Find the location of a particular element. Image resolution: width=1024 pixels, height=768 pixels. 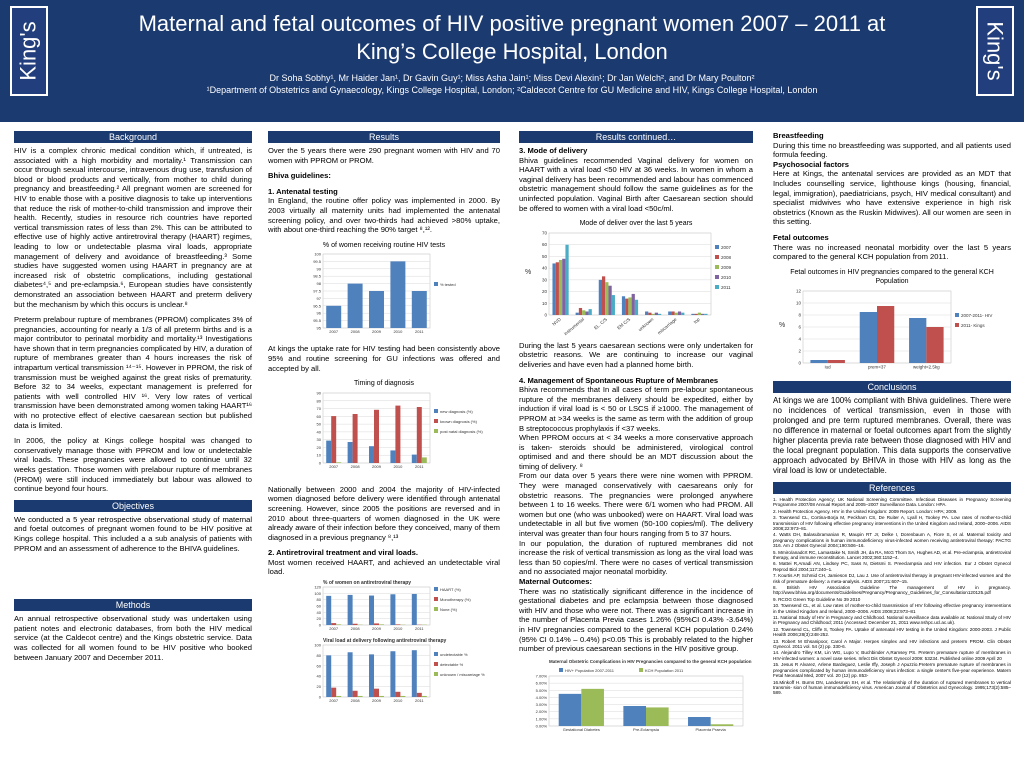

references-heading: References is located at coordinates (892, 487).